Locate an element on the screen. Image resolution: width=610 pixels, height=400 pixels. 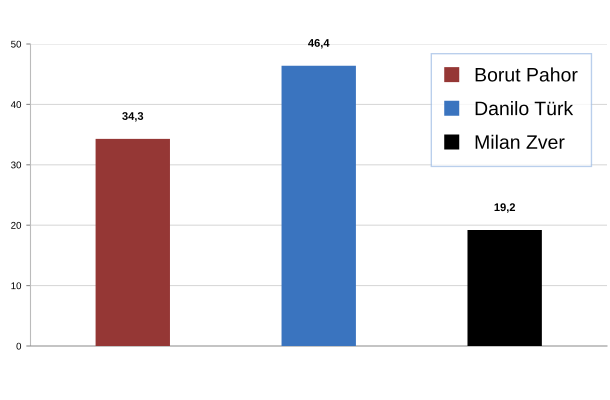
y-tick-label: 30 is located at coordinates (16, 165).